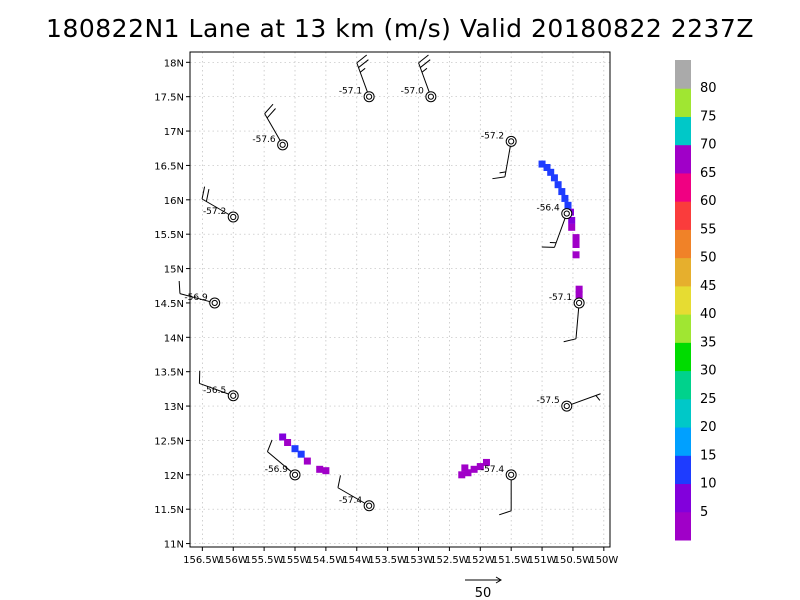  Describe the element at coordinates (708, 427) in the screenshot. I see `colorbar-label: 20` at that location.